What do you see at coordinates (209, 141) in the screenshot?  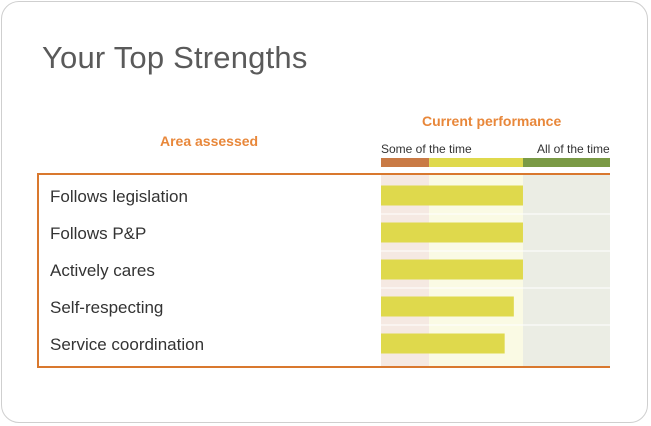 I see `y-axis-label: Area assessed` at bounding box center [209, 141].